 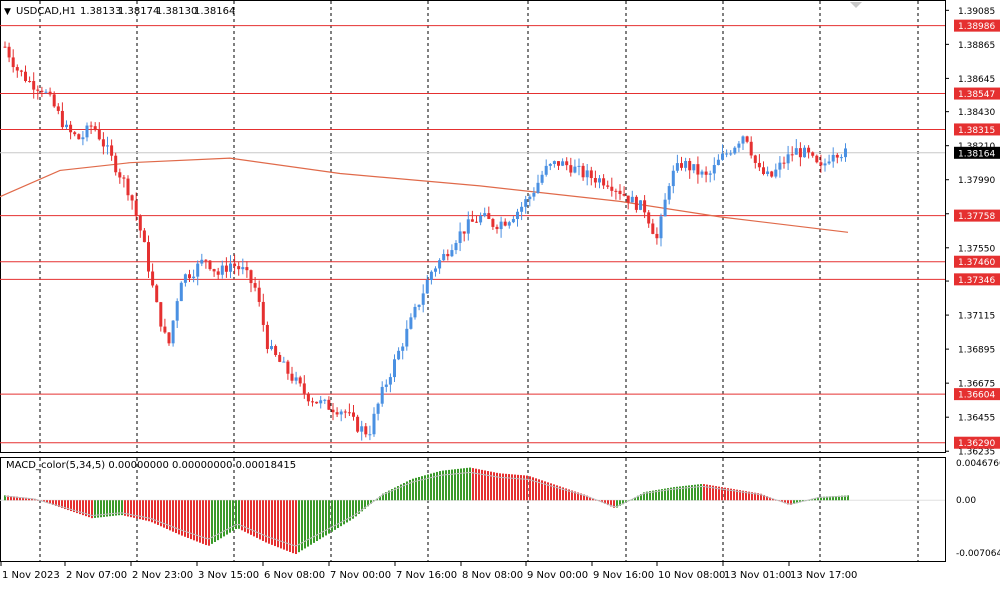 I want to click on chart-shift-icon, so click(x=856, y=5).